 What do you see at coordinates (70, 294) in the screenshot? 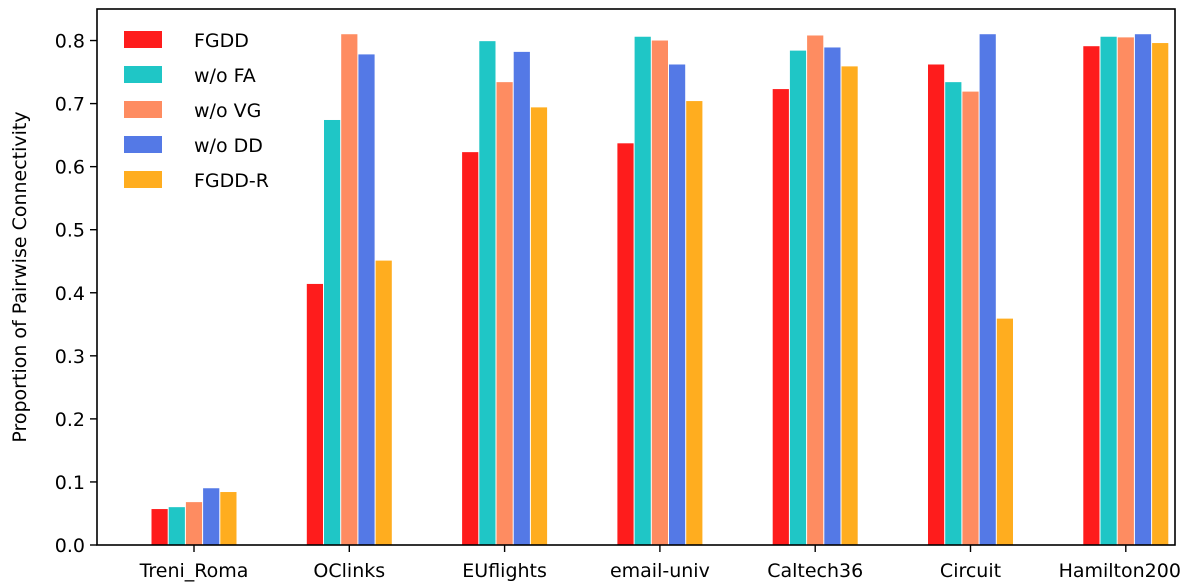
I see `y-tick-label: 0.4` at bounding box center [70, 294].